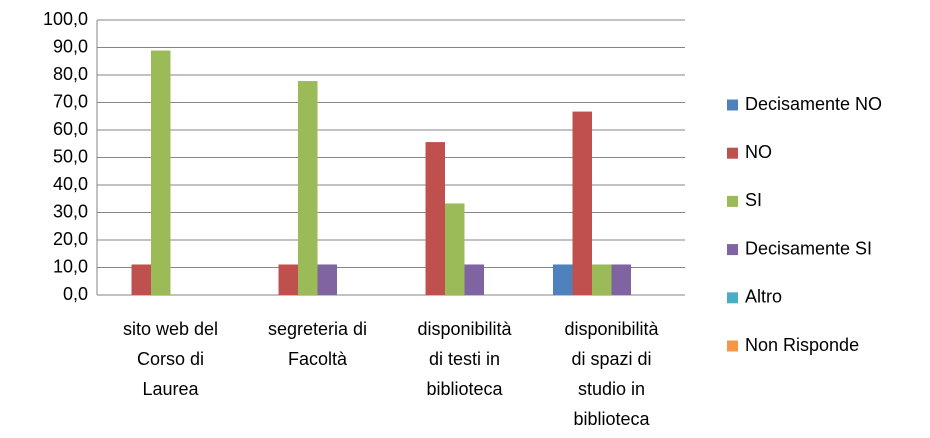 This screenshot has height=438, width=930. I want to click on y-tick-label: 60,0, so click(70, 129).